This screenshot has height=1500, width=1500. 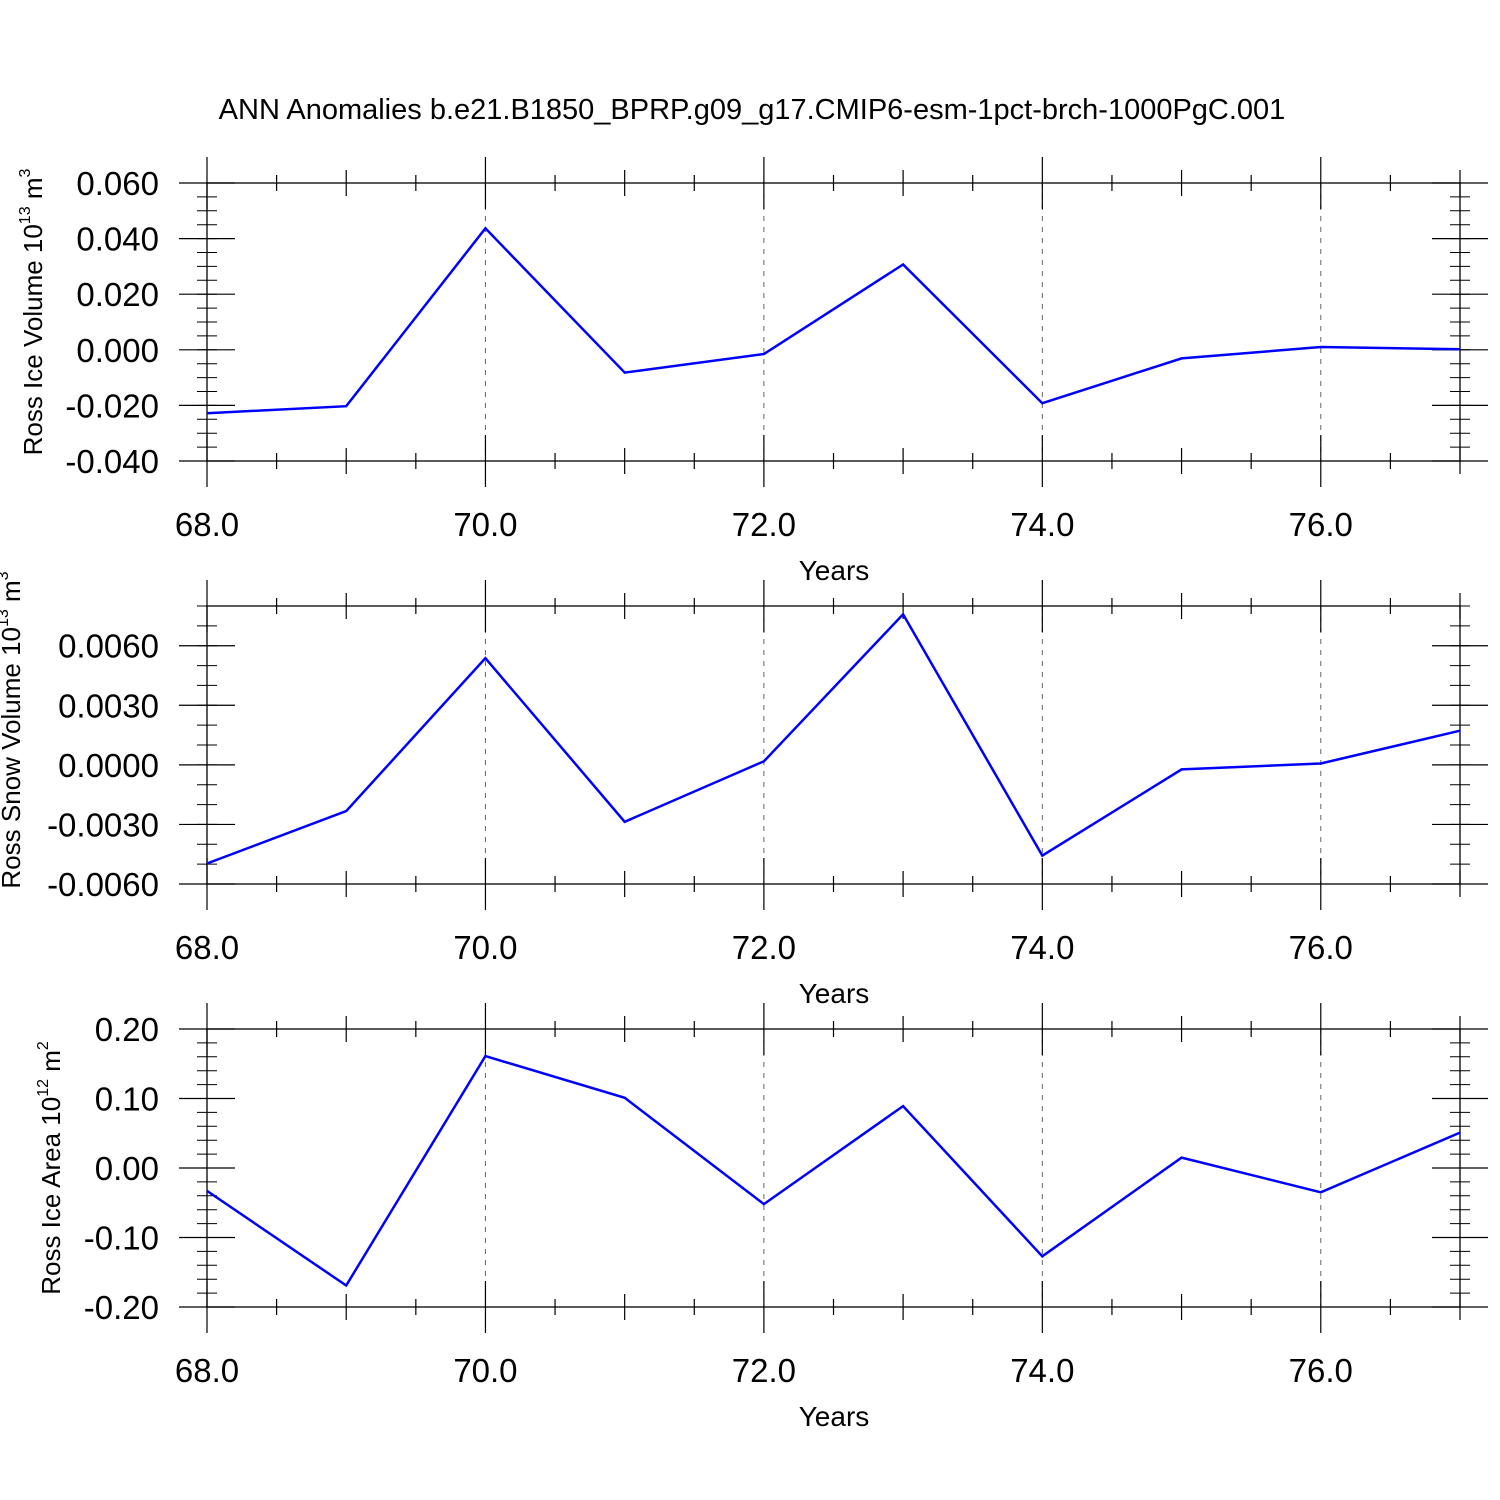 What do you see at coordinates (127, 1099) in the screenshot?
I see `y-tick-label: 0.10` at bounding box center [127, 1099].